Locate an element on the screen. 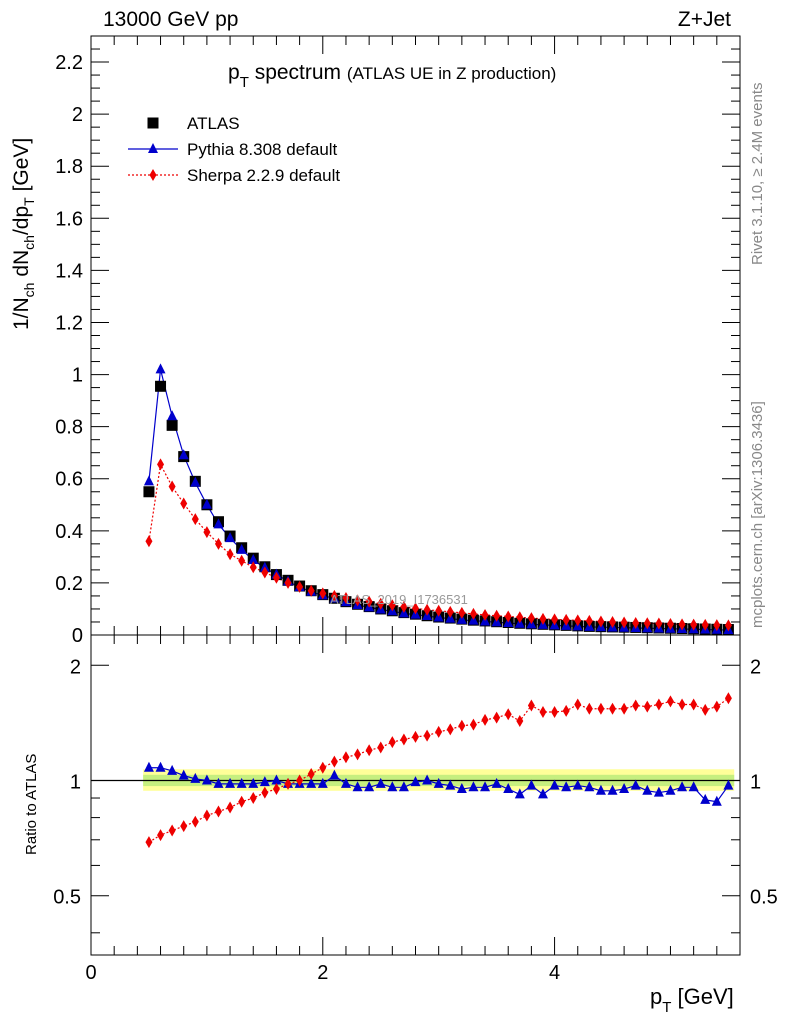 The width and height of the screenshot is (786, 1024). main-ytick-label: 2 is located at coordinates (77, 115).